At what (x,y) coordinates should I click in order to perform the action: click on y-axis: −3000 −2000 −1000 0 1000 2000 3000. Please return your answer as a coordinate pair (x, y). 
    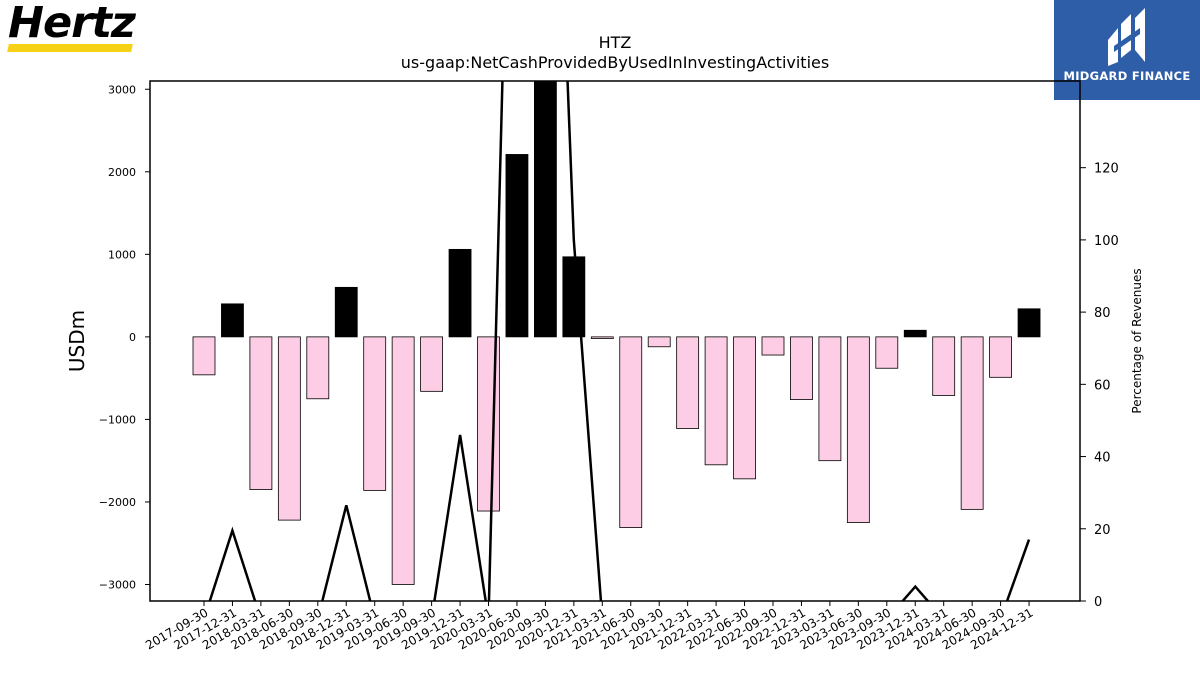
    Looking at the image, I should click on (124, 337).